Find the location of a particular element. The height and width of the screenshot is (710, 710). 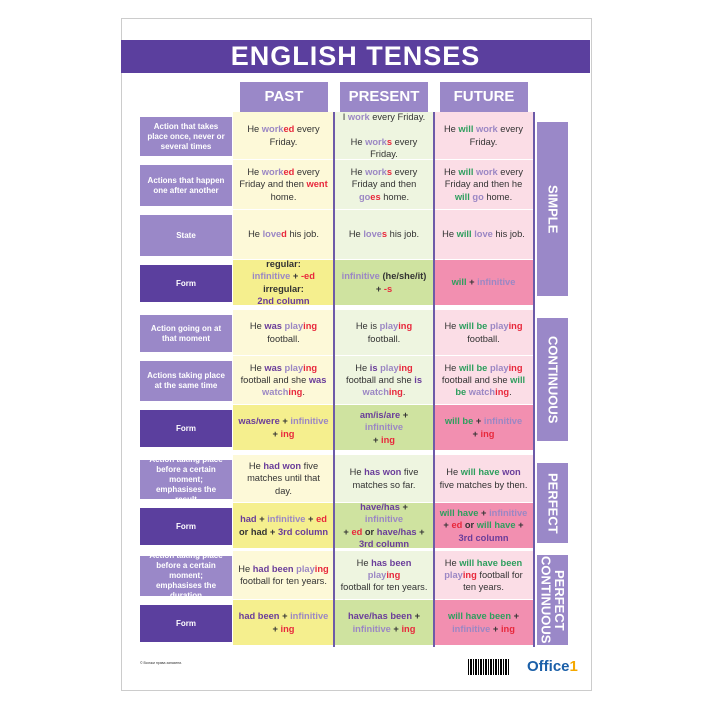

text-segment: s is located at coordinates (384, 234).